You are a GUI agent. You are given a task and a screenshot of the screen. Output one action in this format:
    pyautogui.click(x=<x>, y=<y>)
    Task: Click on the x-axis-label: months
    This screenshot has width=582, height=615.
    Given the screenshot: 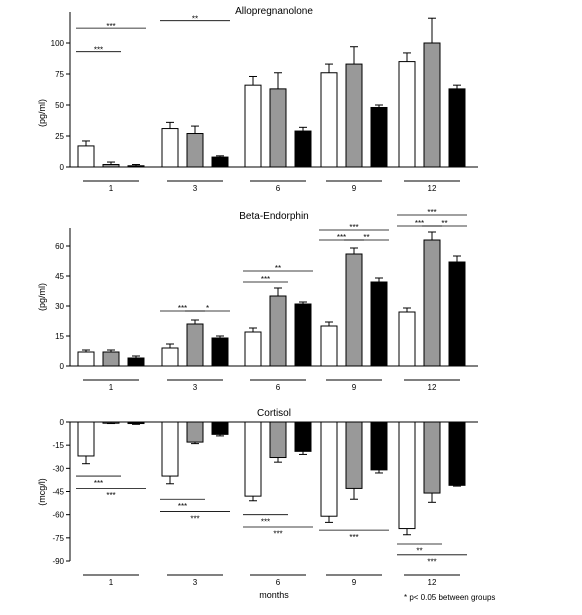 What is the action you would take?
    pyautogui.click(x=274, y=595)
    